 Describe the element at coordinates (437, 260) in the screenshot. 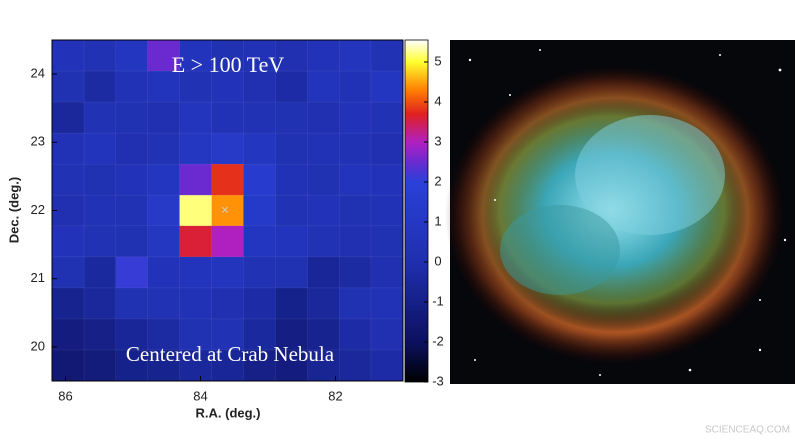

I see `colorbar-tick-label: 0` at that location.